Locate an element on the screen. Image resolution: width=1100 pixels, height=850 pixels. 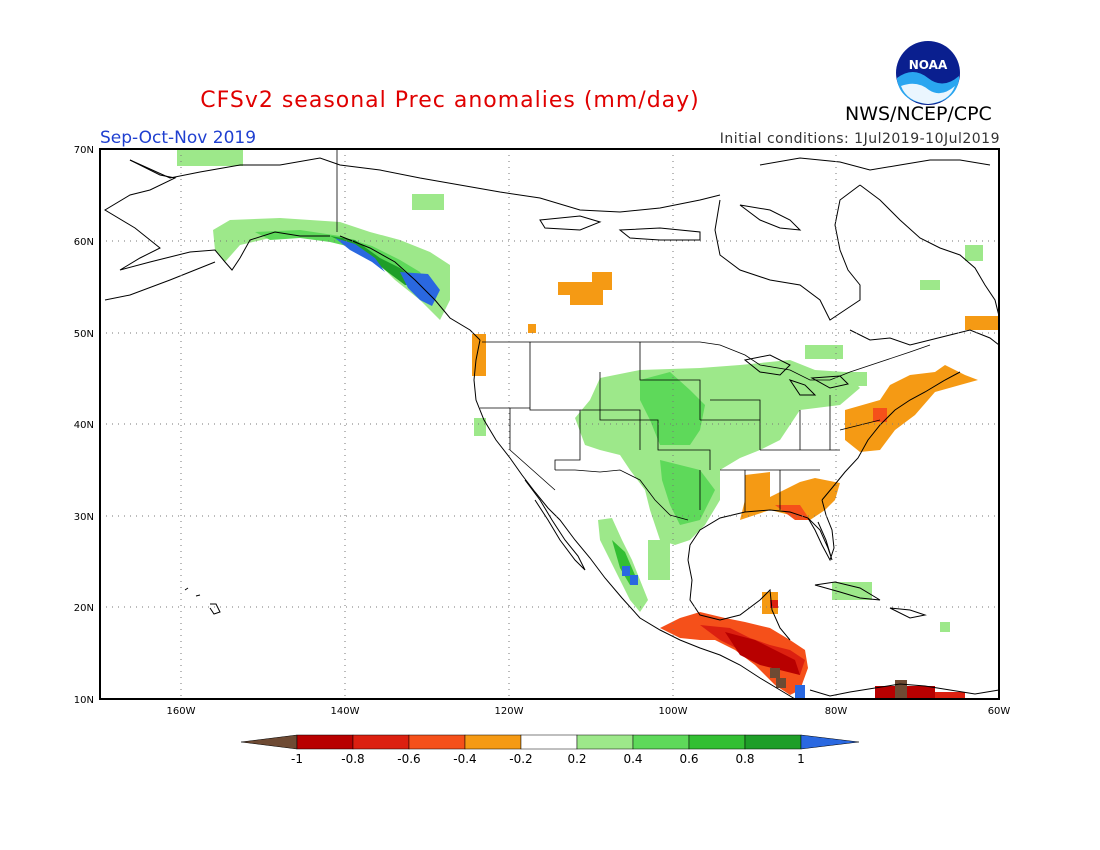
lat-label: 50N is located at coordinates (84, 334).